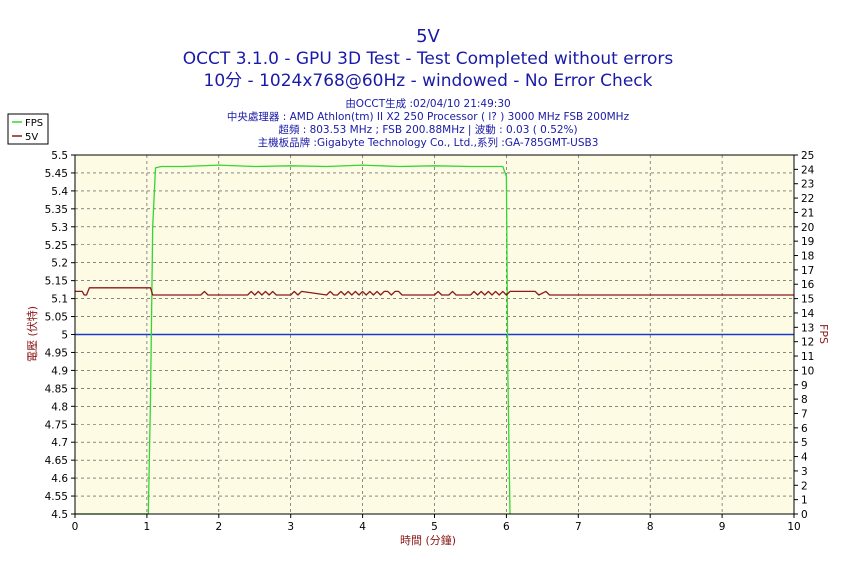 This screenshot has height=570, width=855. What do you see at coordinates (807, 357) in the screenshot?
I see `y-right-tick-label: 11` at bounding box center [807, 357].